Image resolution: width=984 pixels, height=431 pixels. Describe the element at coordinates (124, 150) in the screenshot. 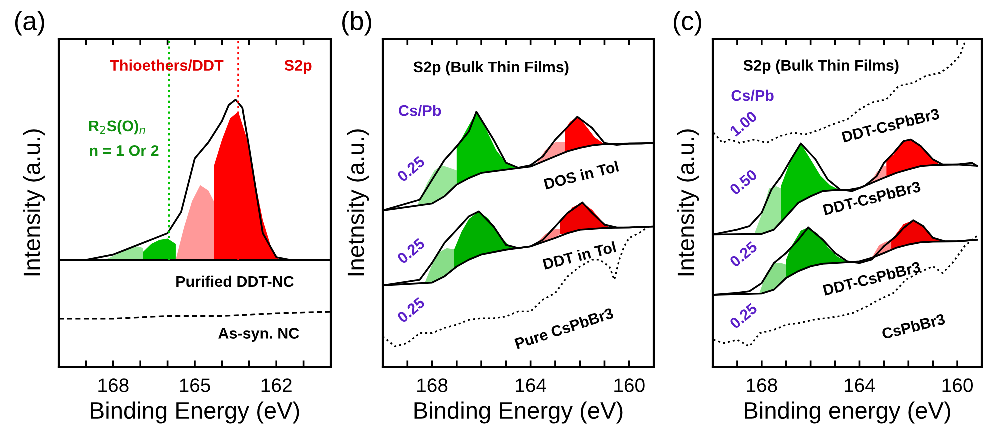

I see `annotation: n = 1 Or 2` at that location.